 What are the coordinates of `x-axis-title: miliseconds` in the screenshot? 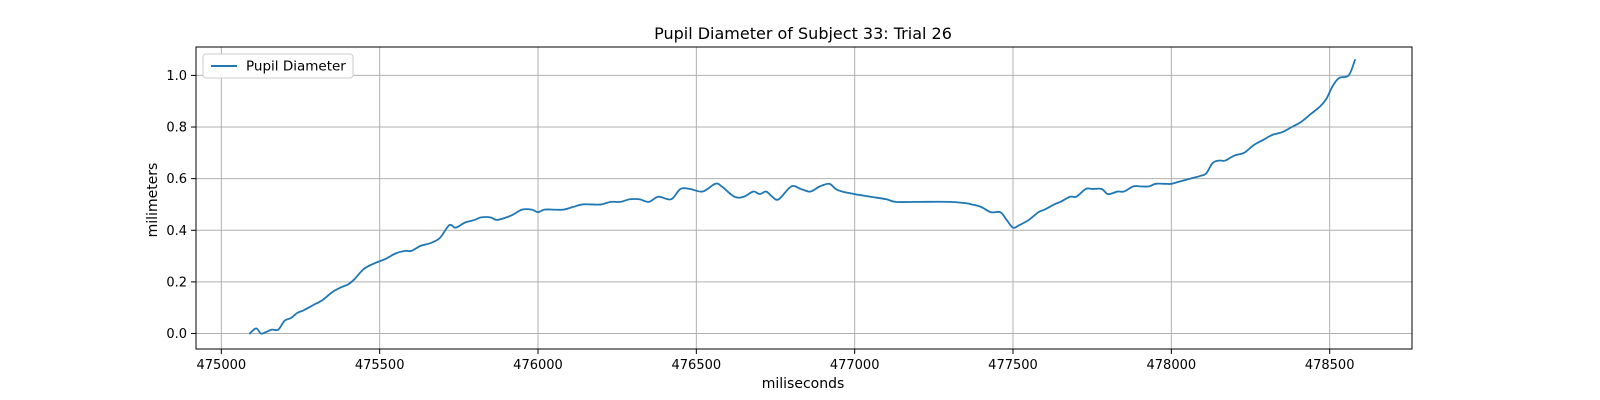 It's located at (803, 384).